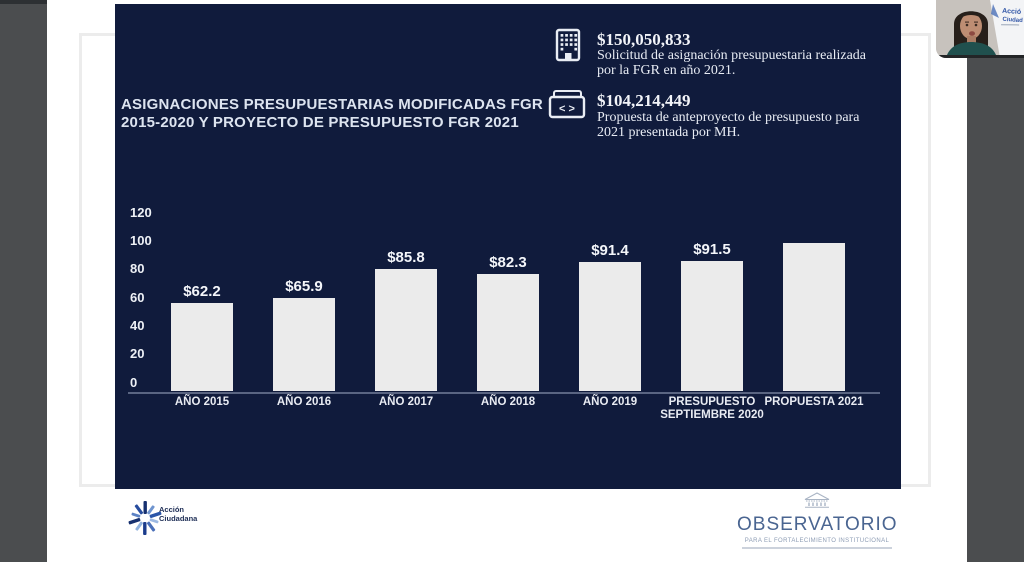 Image resolution: width=1024 pixels, height=562 pixels. Describe the element at coordinates (508, 402) in the screenshot. I see `x-axis-category-label: AÑO 2018` at that location.